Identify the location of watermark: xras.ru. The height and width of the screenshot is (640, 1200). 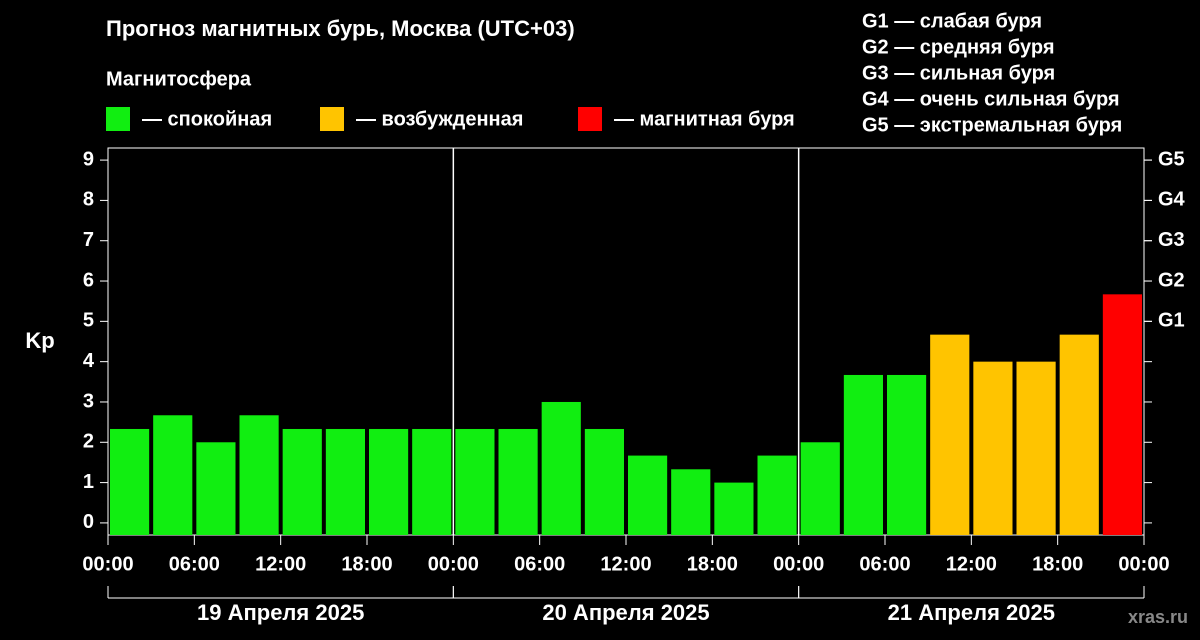
(1158, 617).